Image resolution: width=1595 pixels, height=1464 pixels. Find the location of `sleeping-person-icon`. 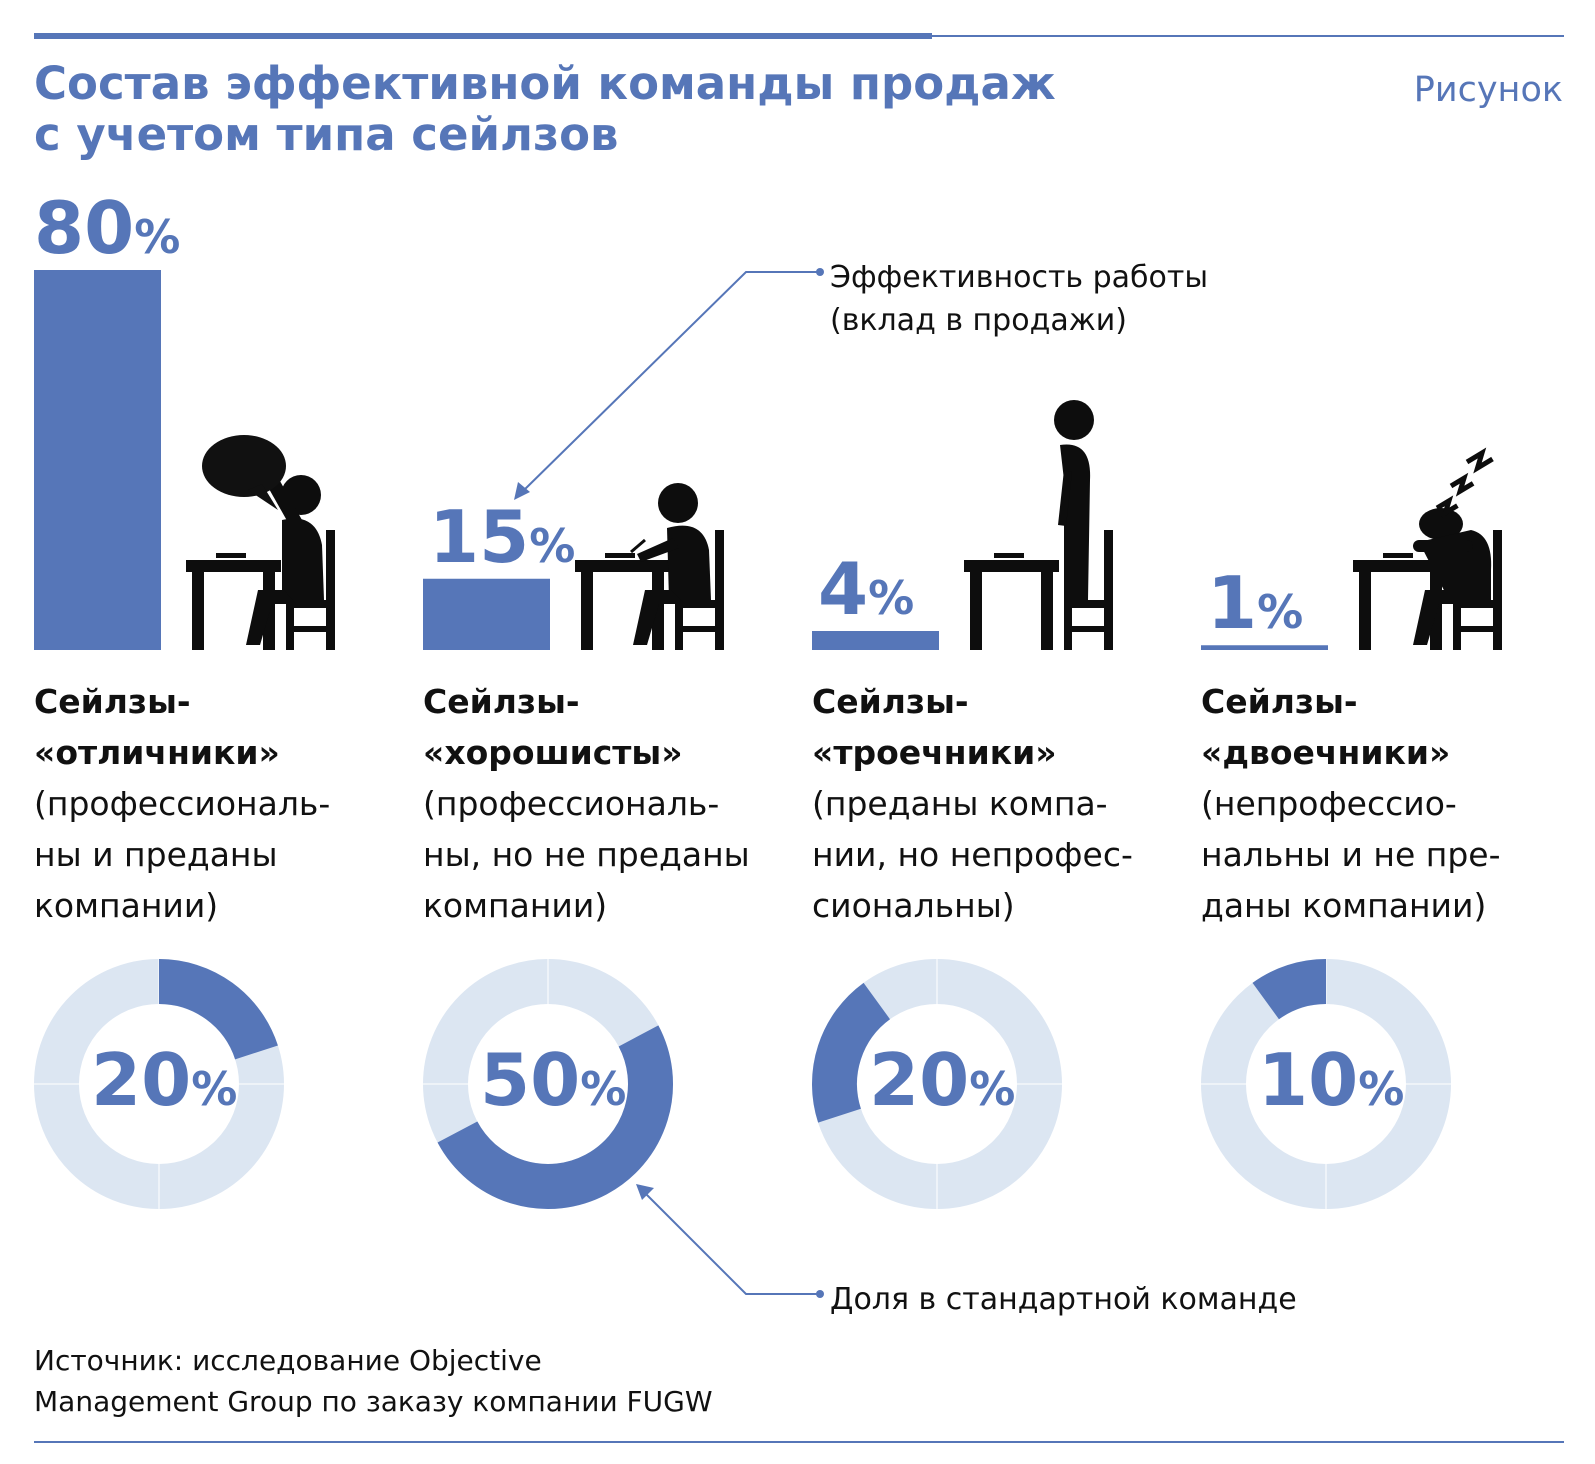

sleeping-person-icon is located at coordinates (1452, 576).